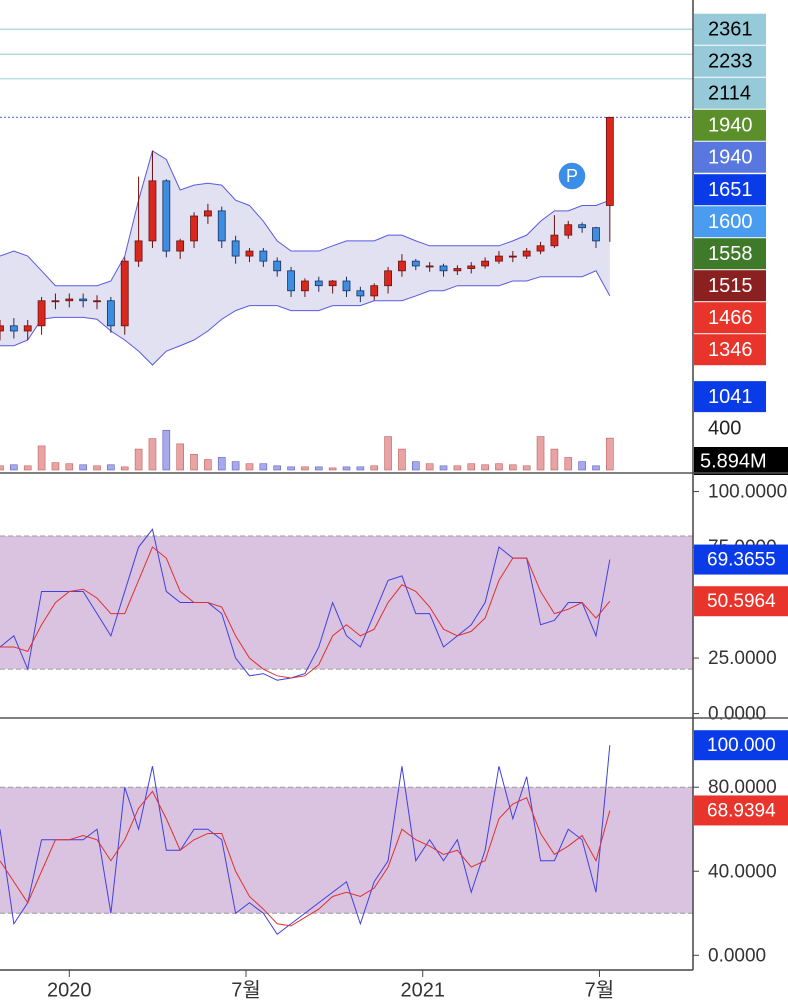 The width and height of the screenshot is (788, 1002). What do you see at coordinates (572, 176) in the screenshot?
I see `signal-marker-circle` at bounding box center [572, 176].